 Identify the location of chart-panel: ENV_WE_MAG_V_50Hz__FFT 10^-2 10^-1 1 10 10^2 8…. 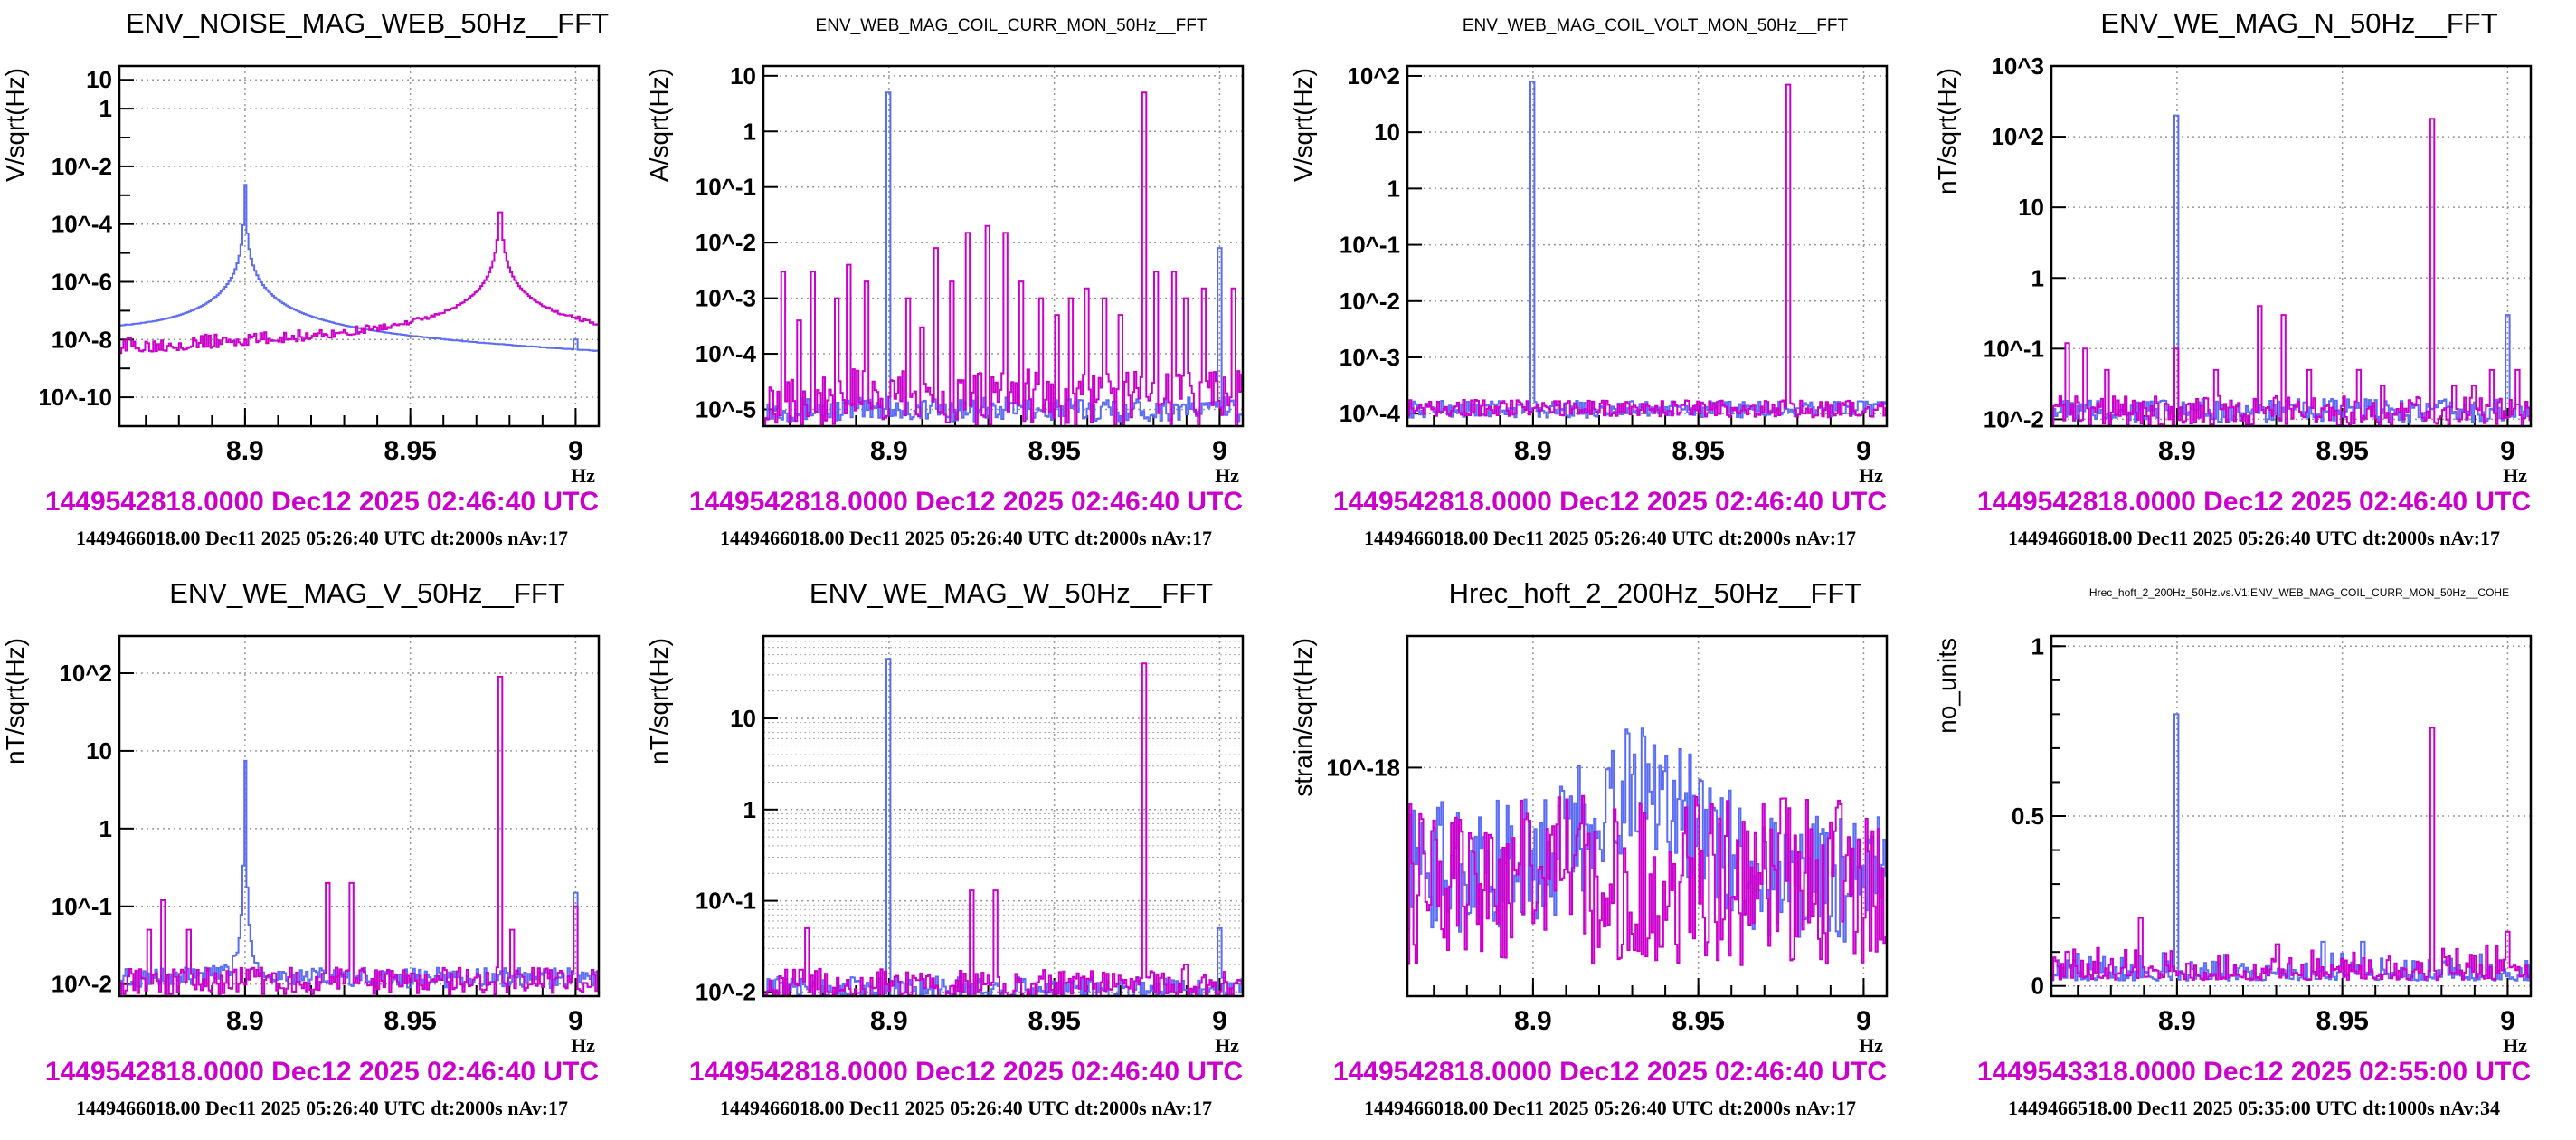
(322, 855).